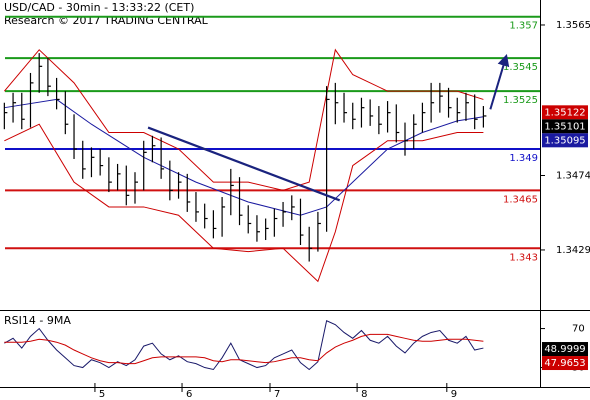  I want to click on x-tick-label: 5, so click(102, 394).